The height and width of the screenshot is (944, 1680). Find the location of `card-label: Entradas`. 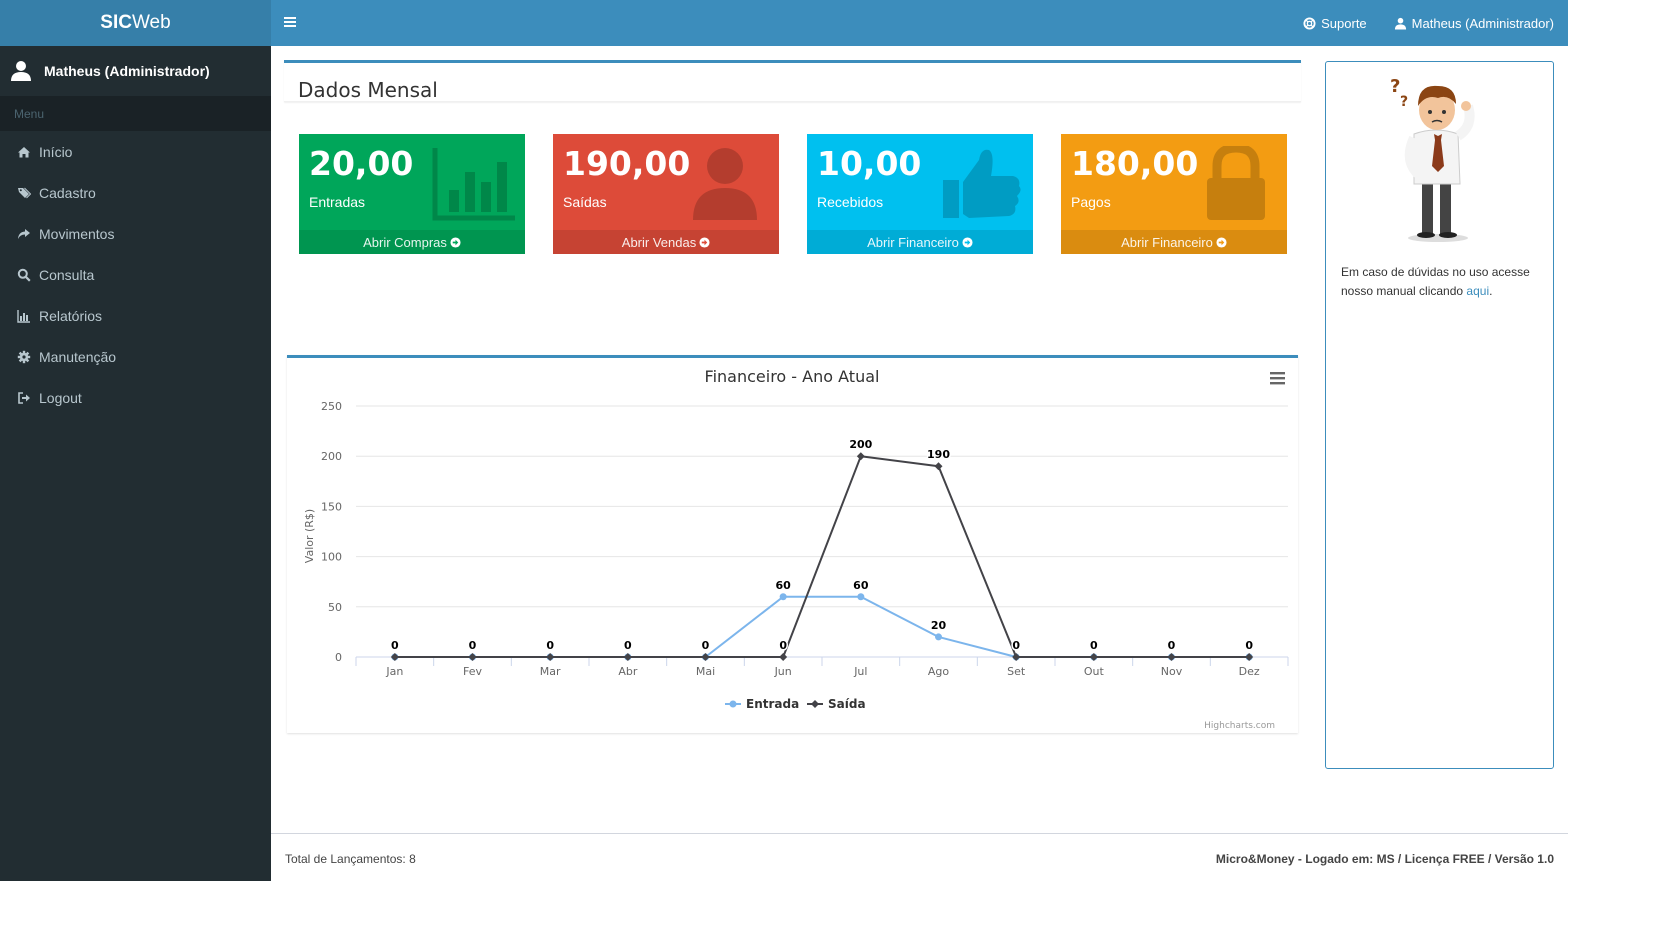

card-label: Entradas is located at coordinates (337, 202).